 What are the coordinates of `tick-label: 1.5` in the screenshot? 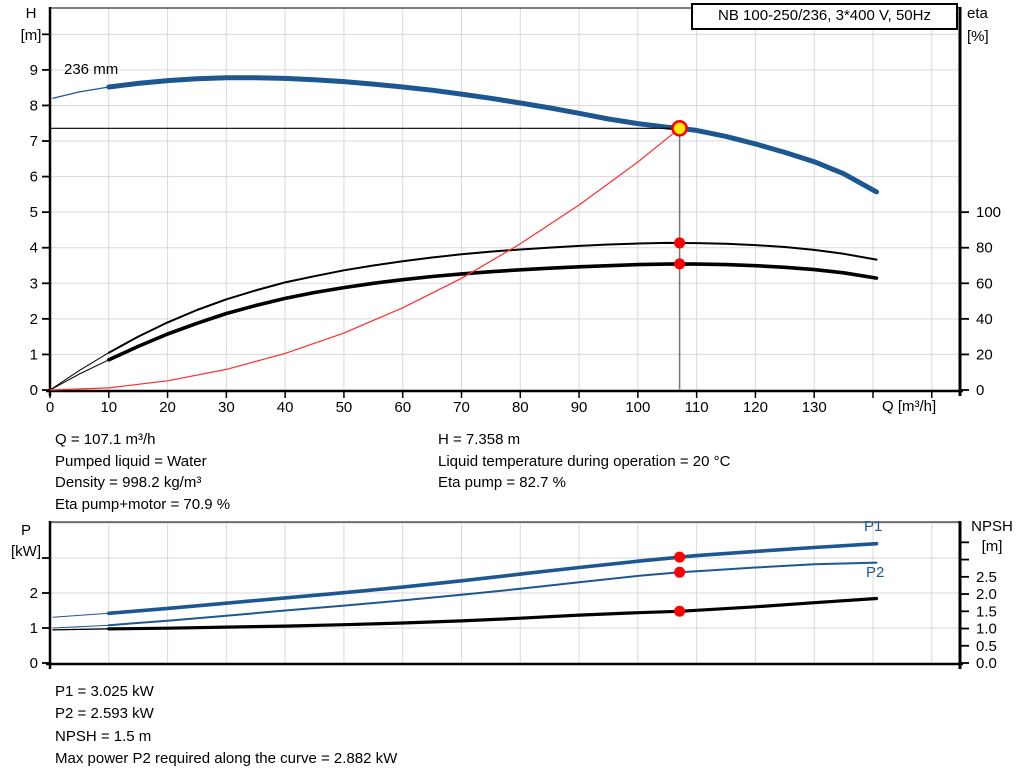 It's located at (986, 611).